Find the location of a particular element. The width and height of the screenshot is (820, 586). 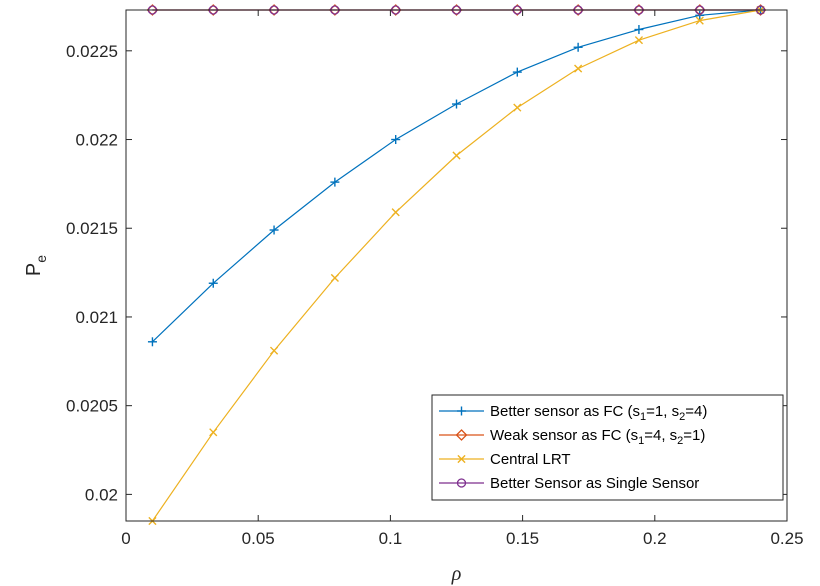

legend-label-part: =1, s is located at coordinates (662, 411).